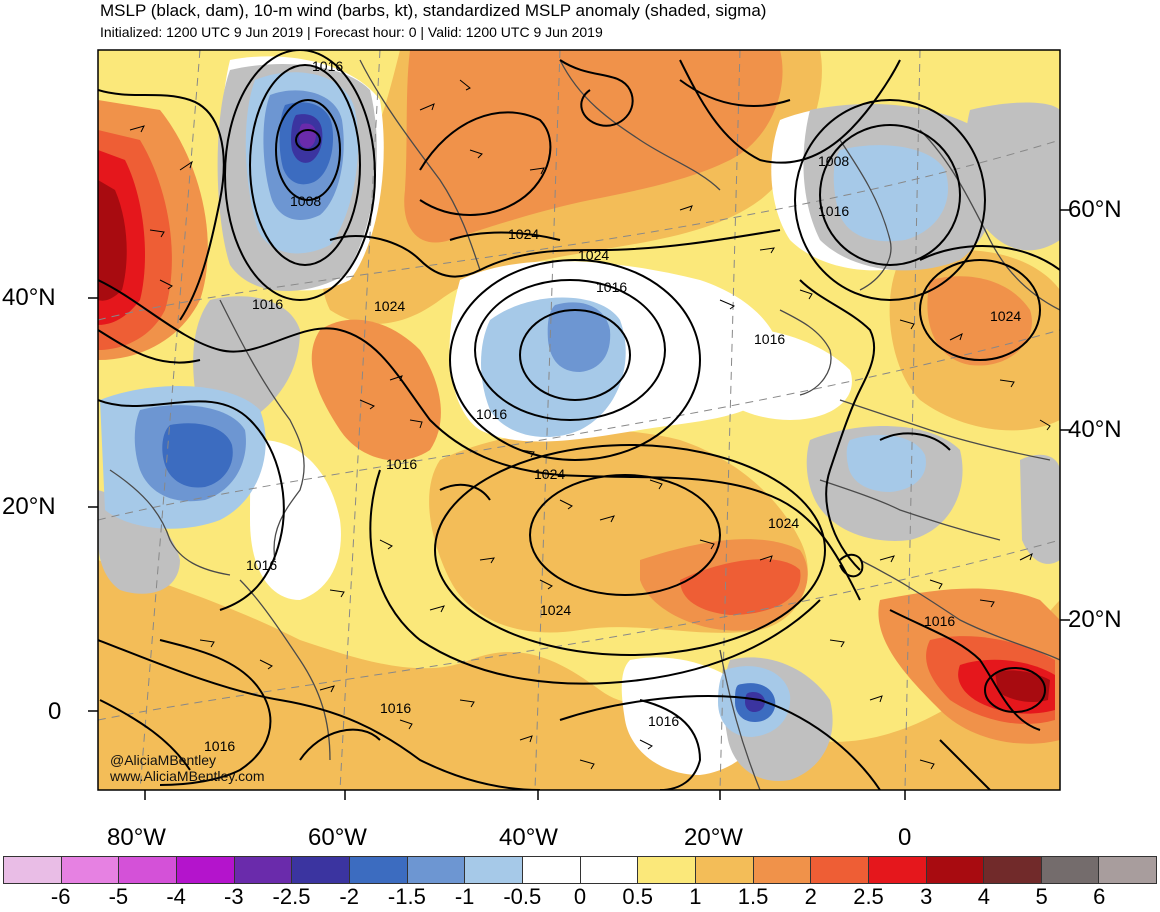  Describe the element at coordinates (1041, 896) in the screenshot. I see `colorbar-label: 5` at that location.